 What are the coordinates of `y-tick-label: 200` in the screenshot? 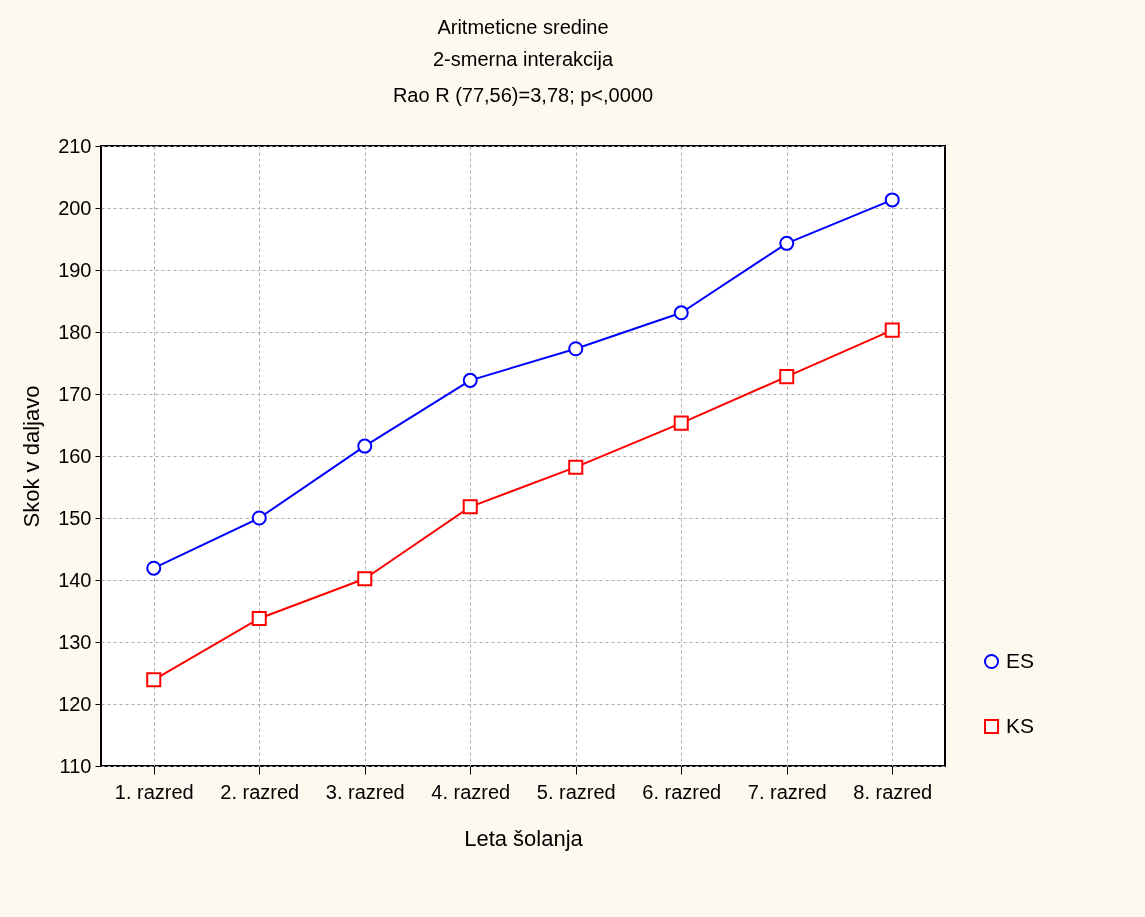 It's located at (75, 207).